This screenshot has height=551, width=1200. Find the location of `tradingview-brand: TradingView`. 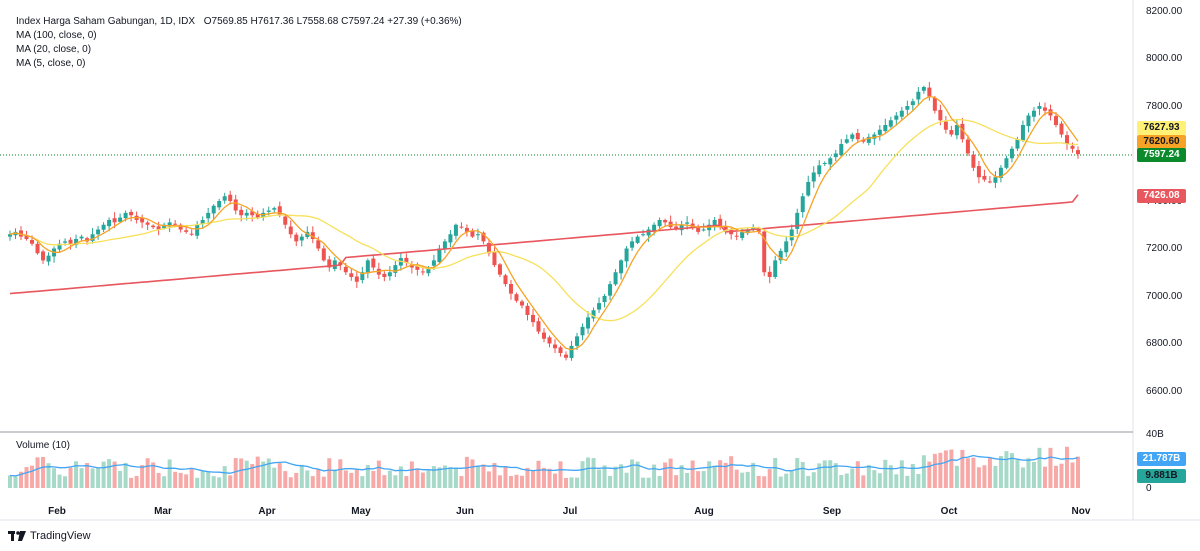

tradingview-brand: TradingView is located at coordinates (49, 536).